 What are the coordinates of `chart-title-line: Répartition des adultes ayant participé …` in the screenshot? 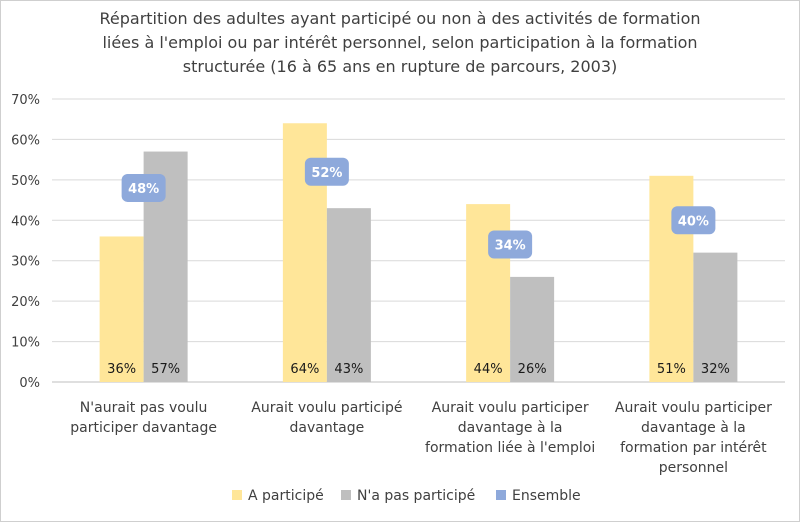 It's located at (399, 18).